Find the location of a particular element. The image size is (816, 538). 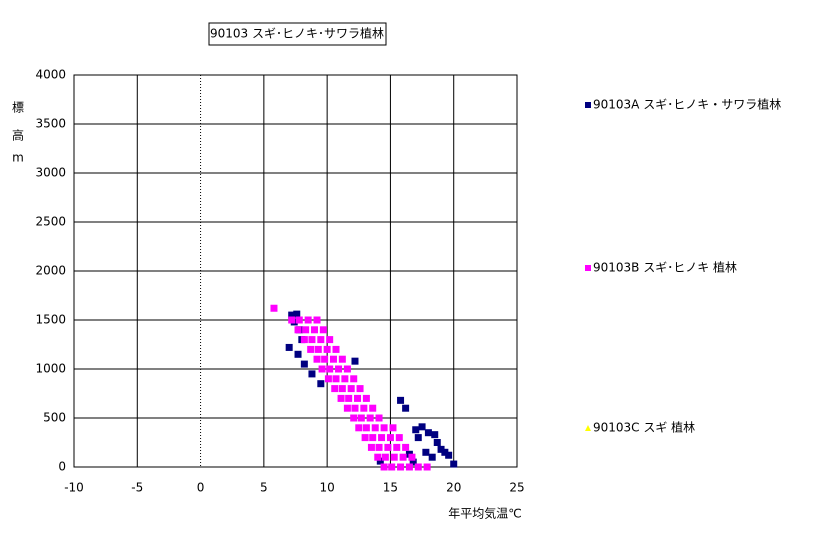

x-tick-label: 25 is located at coordinates (516, 488).